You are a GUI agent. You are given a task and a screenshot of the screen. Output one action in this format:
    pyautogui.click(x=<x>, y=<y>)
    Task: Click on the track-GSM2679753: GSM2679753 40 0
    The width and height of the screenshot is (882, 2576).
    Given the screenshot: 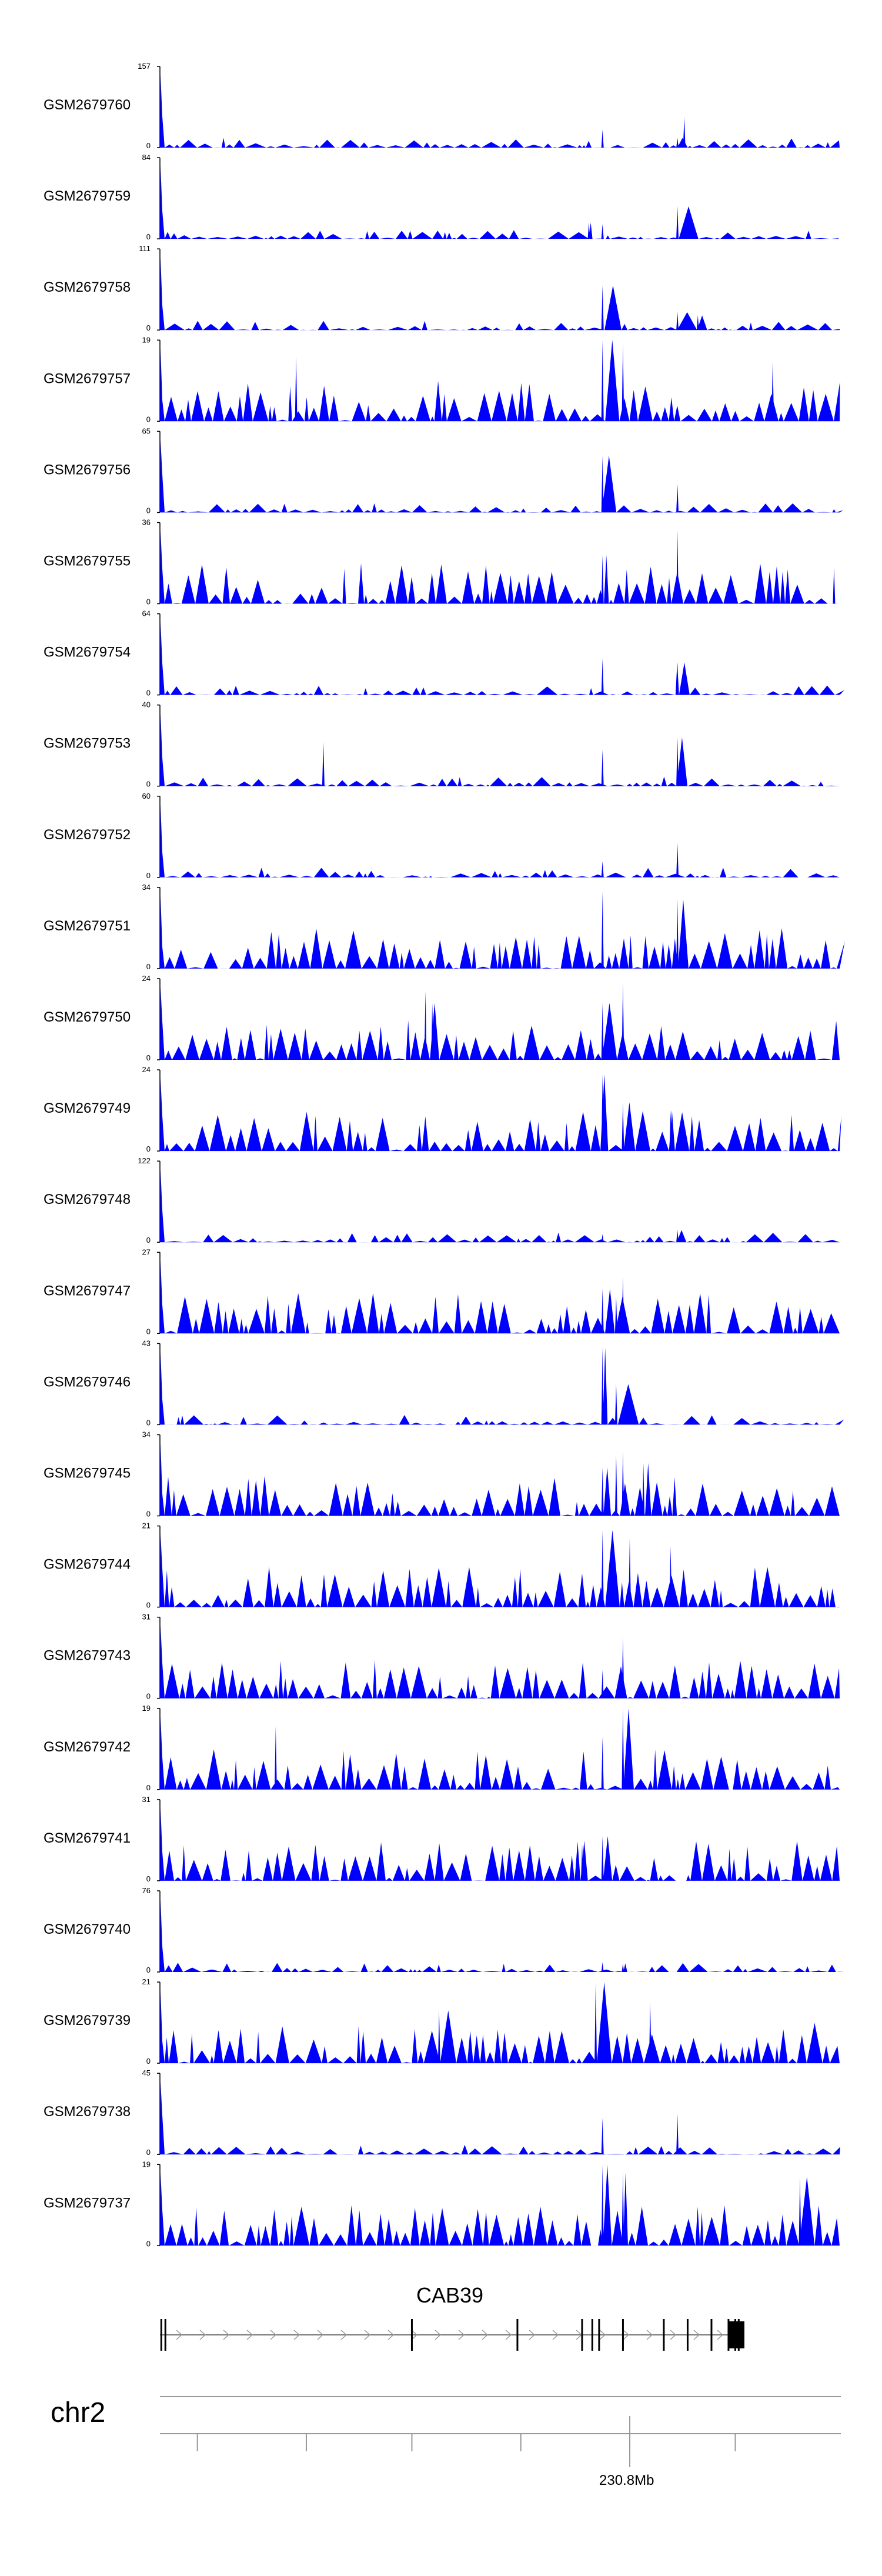 What is the action you would take?
    pyautogui.click(x=442, y=744)
    